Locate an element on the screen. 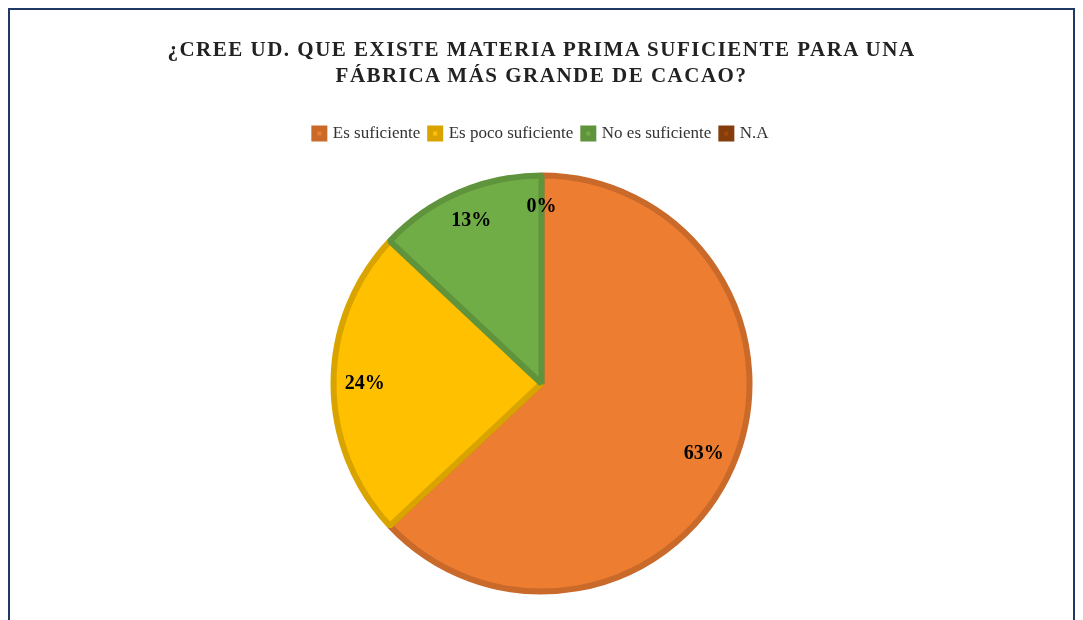 Image resolution: width=1083 pixels, height=620 pixels. legend-label: Es suficiente is located at coordinates (376, 132).